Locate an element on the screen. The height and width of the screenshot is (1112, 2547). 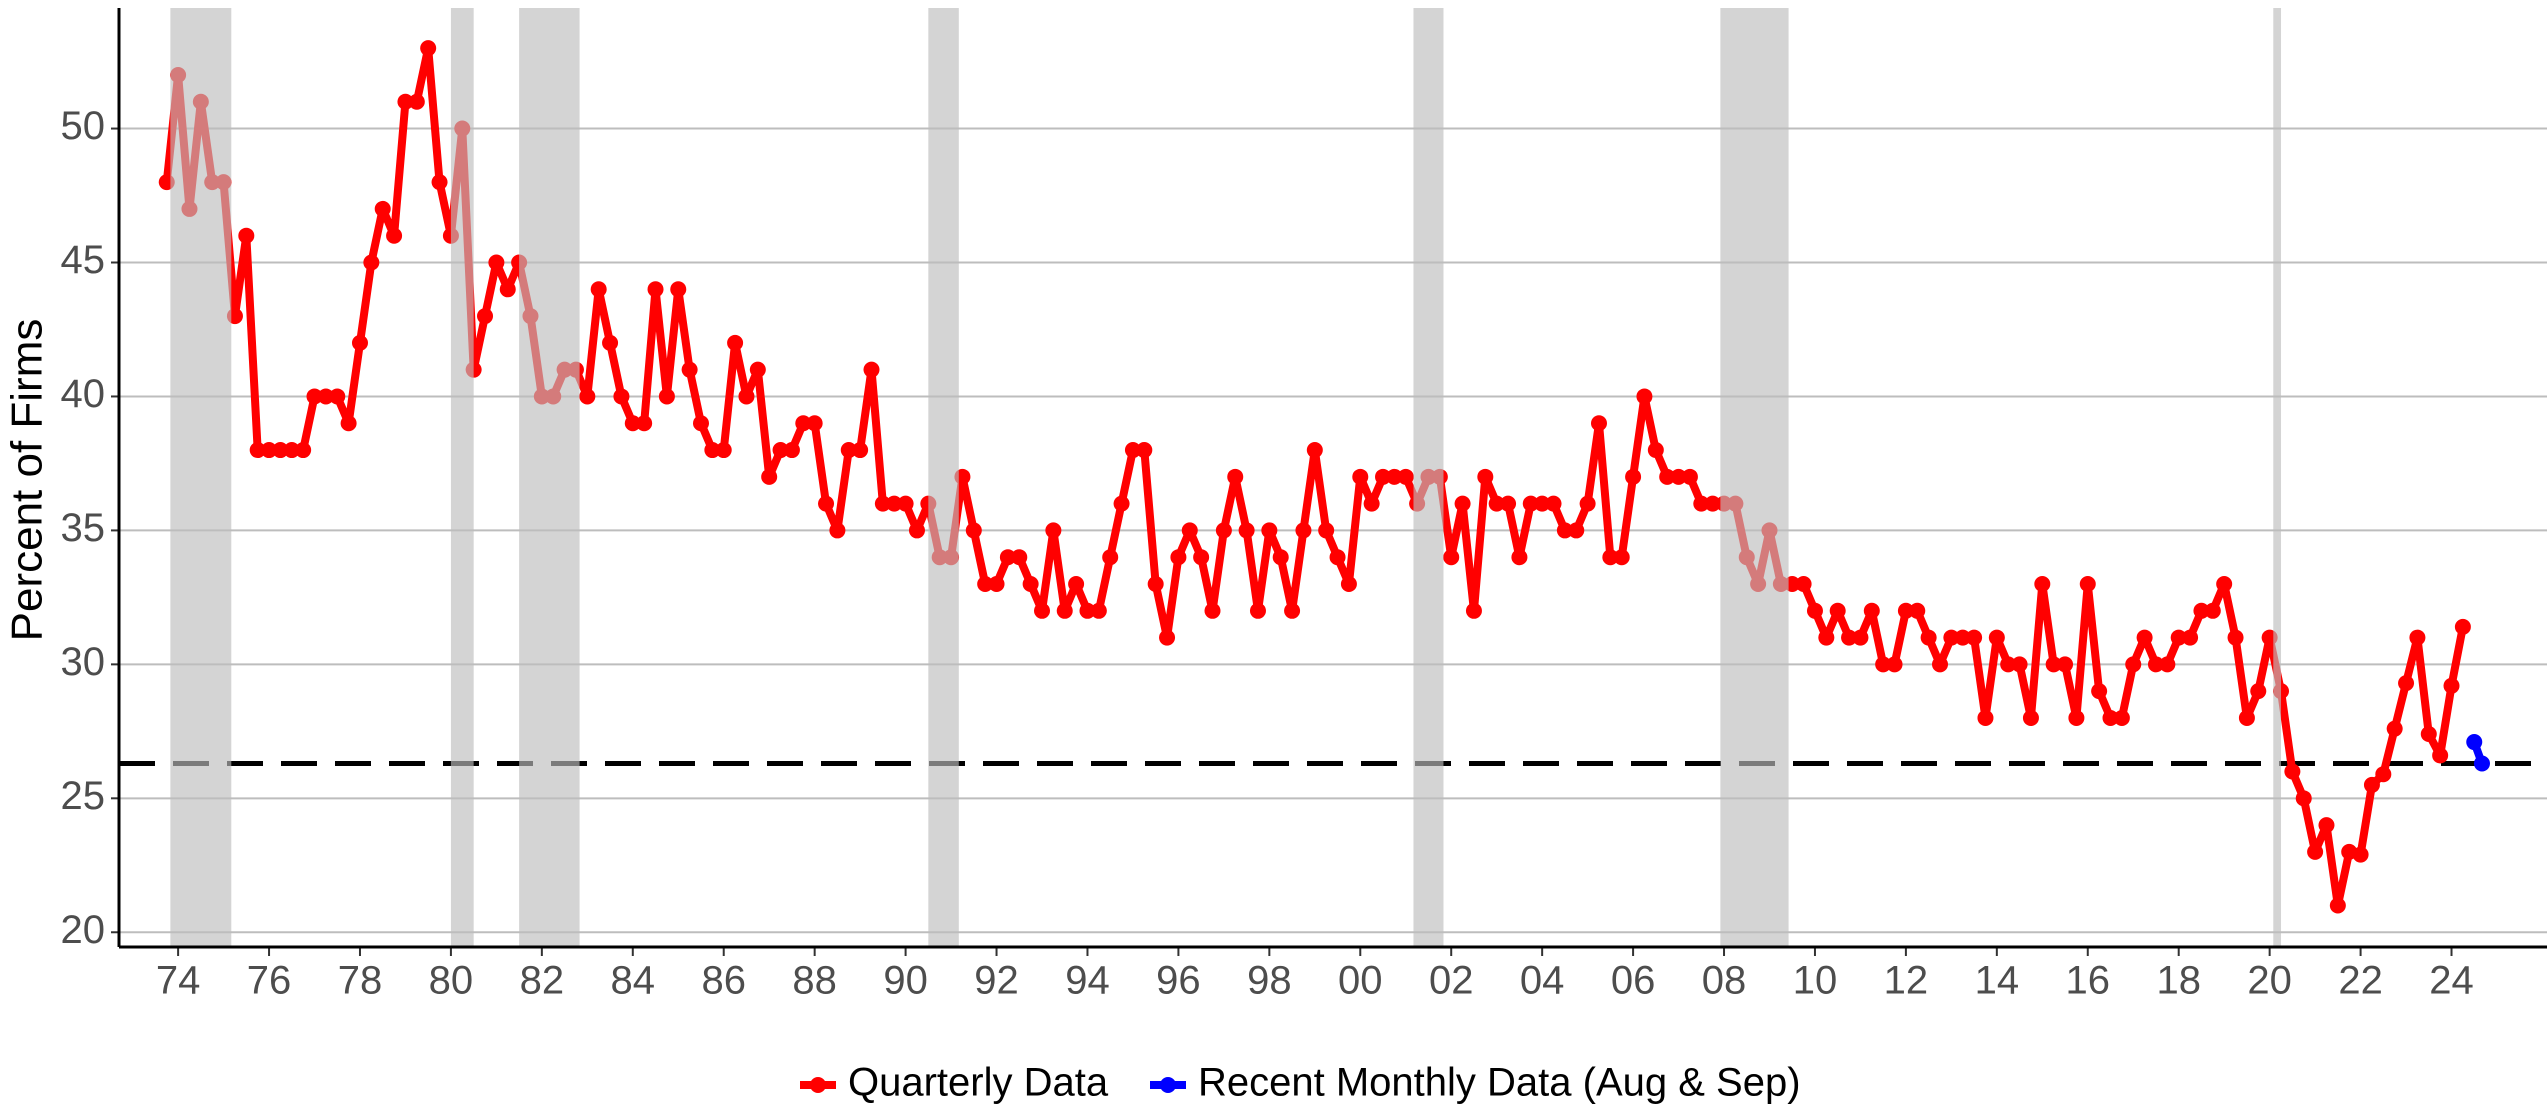
y-axis-label: Percent of Firms is located at coordinates (27, 480).